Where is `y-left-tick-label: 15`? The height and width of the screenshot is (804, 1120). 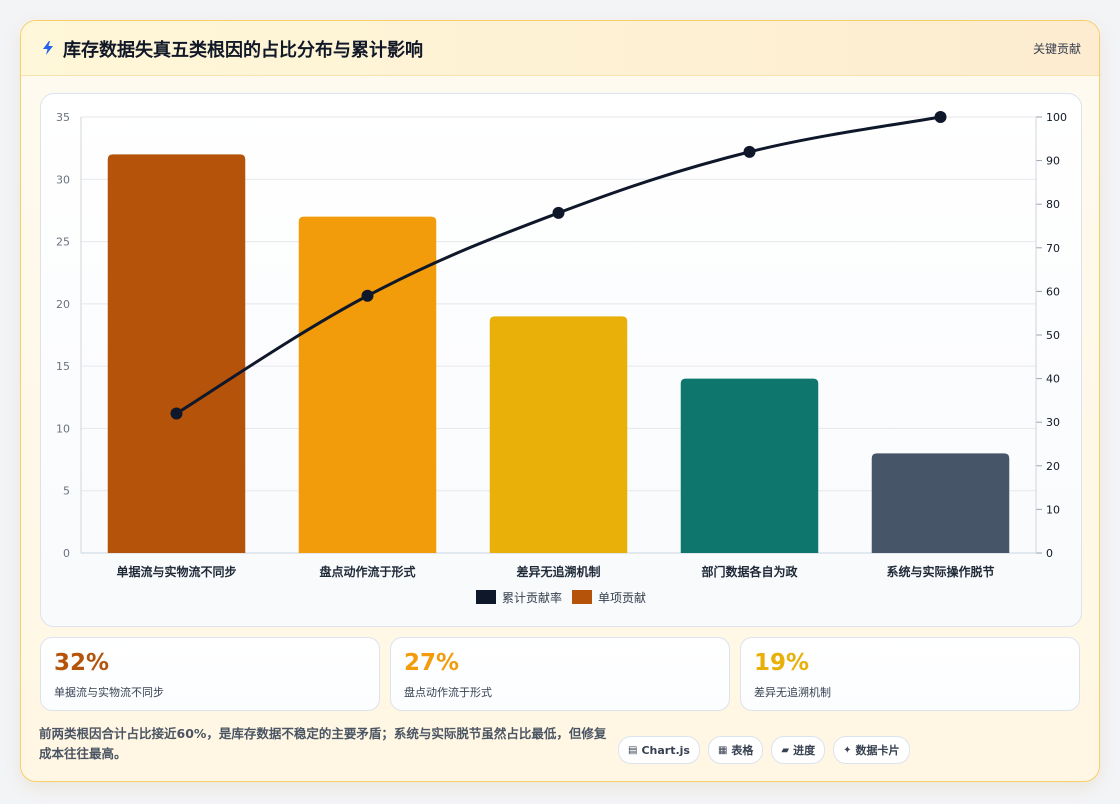
y-left-tick-label: 15 is located at coordinates (63, 366).